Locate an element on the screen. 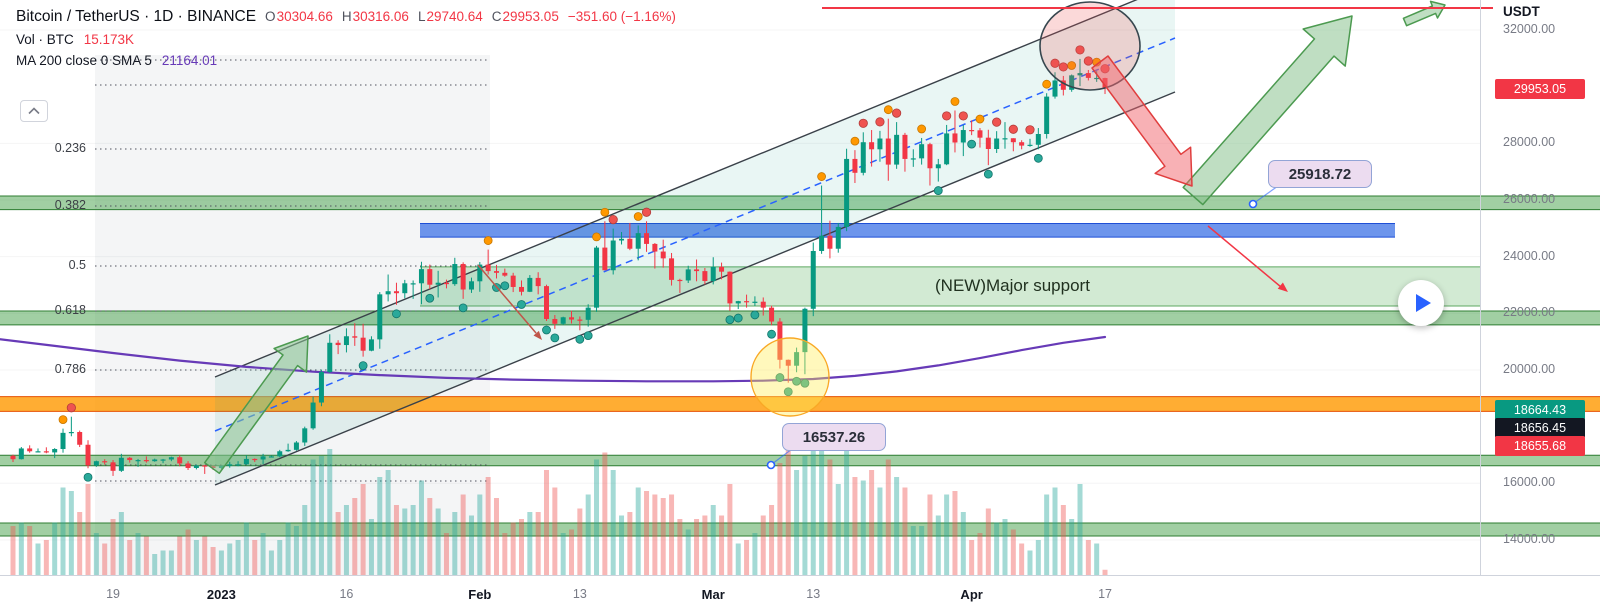  price-badge: 18664.43 is located at coordinates (1540, 410).